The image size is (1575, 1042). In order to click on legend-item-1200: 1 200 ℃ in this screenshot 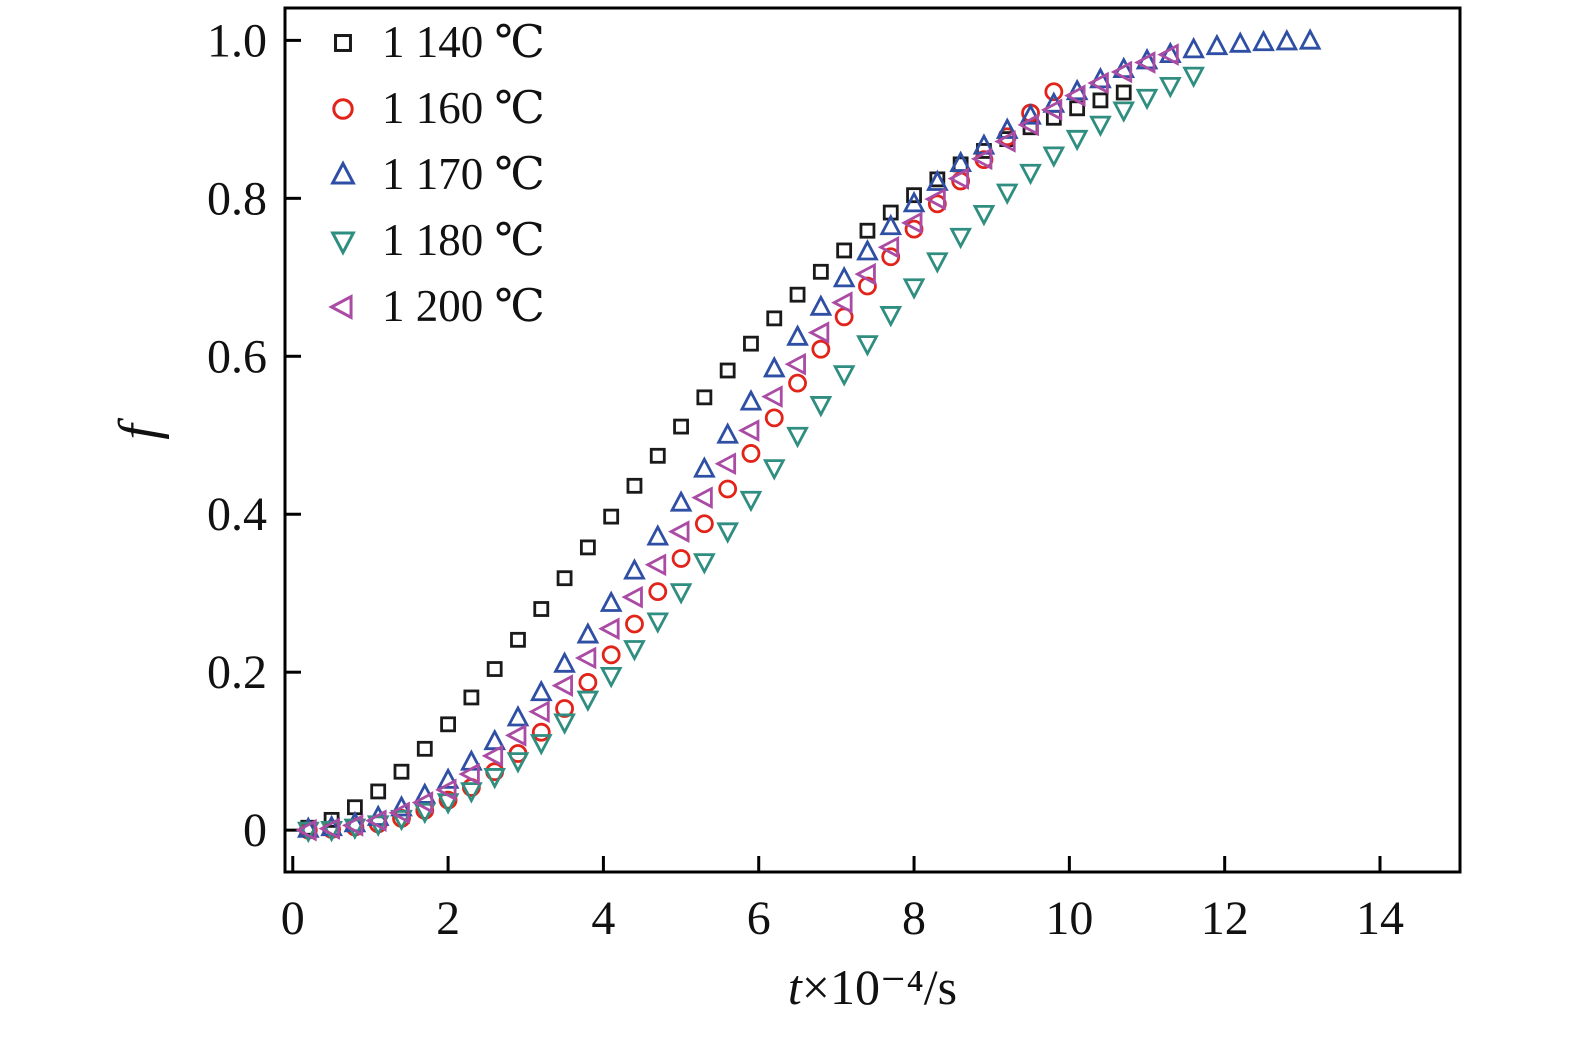, I will do `click(436, 306)`.